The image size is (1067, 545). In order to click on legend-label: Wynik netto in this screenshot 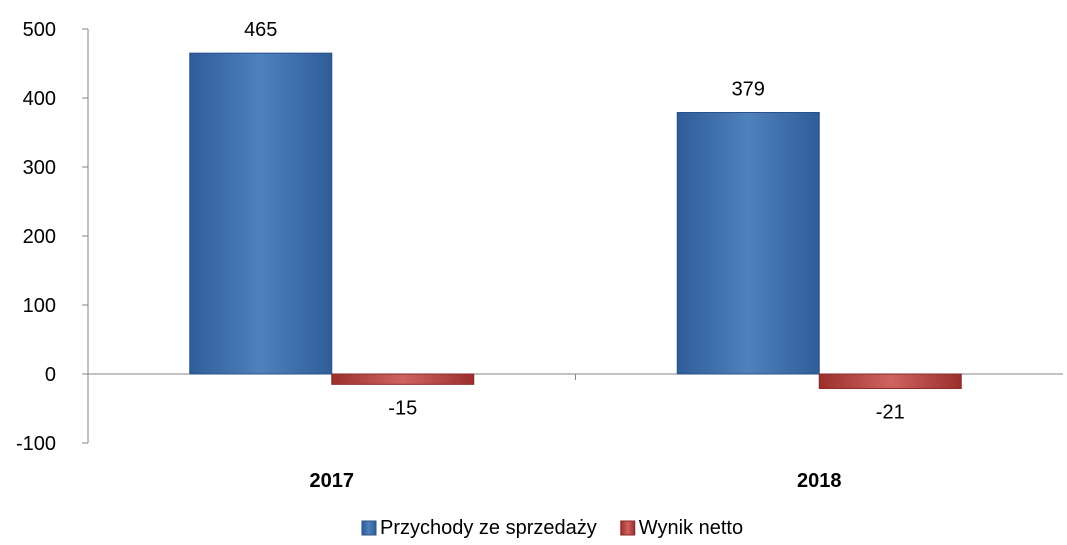, I will do `click(691, 528)`.